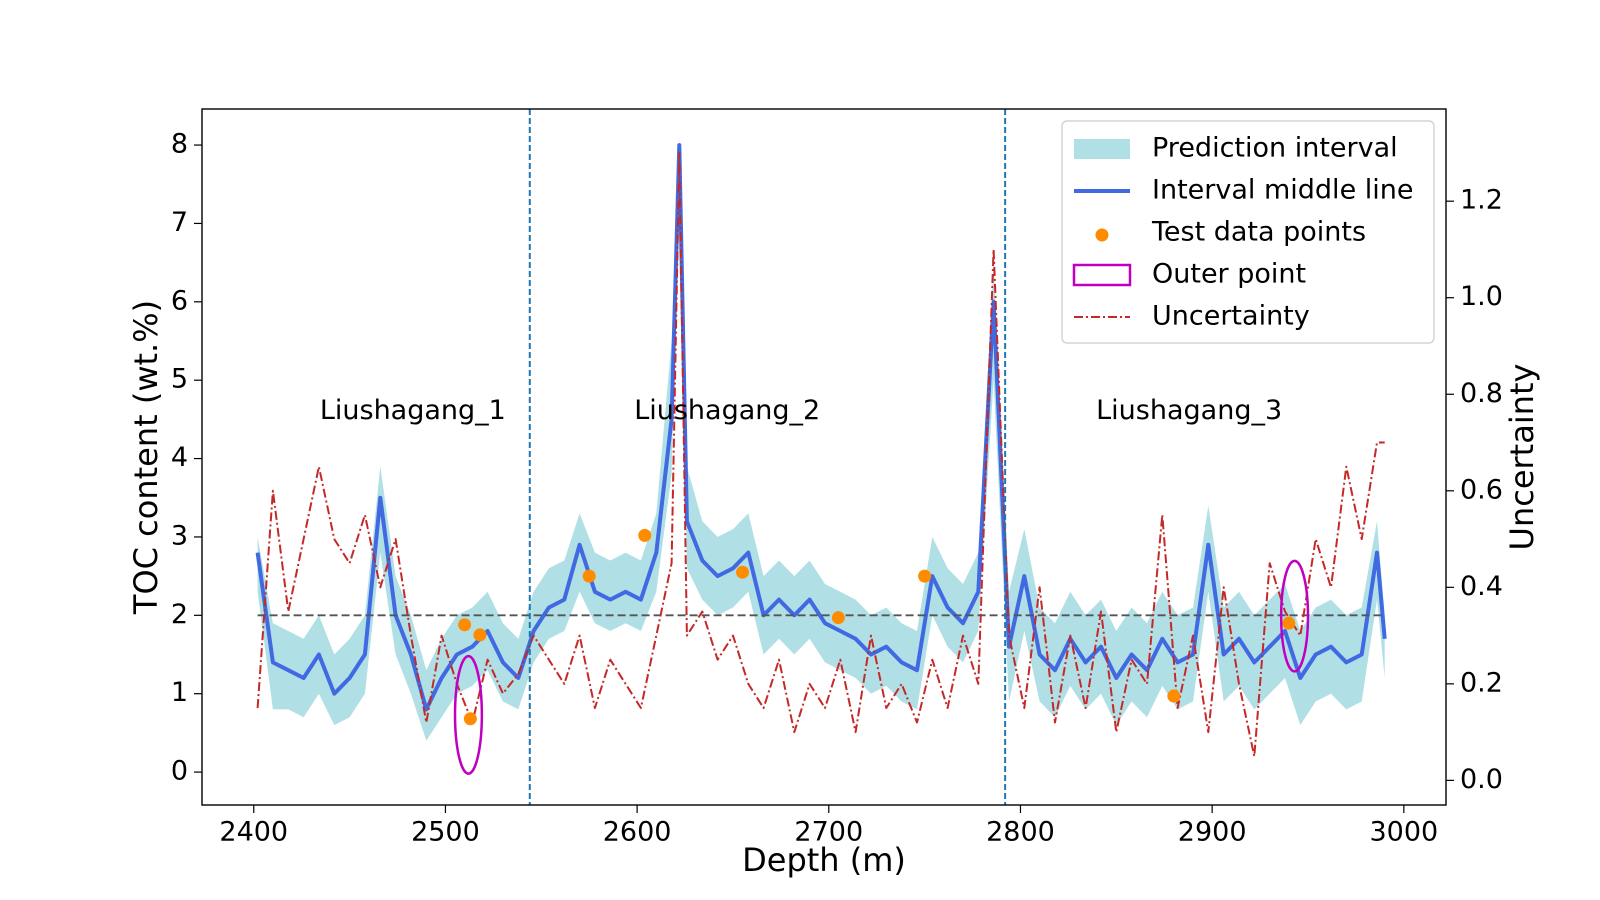 The height and width of the screenshot is (900, 1600). What do you see at coordinates (179, 379) in the screenshot?
I see `y-tick-label: 5` at bounding box center [179, 379].